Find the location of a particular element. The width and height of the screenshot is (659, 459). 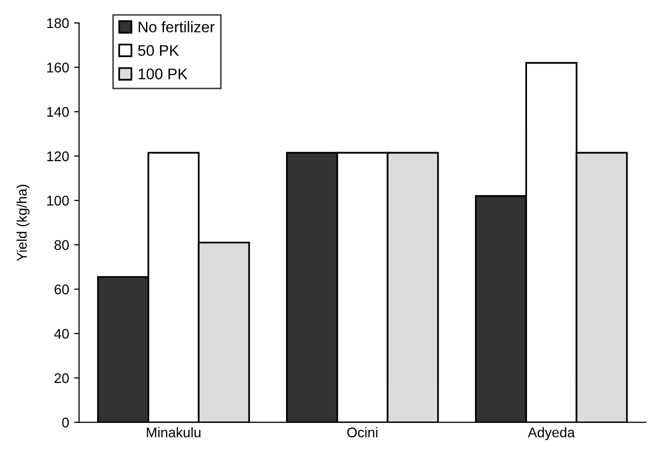

y-tick-label: 120 is located at coordinates (58, 156).